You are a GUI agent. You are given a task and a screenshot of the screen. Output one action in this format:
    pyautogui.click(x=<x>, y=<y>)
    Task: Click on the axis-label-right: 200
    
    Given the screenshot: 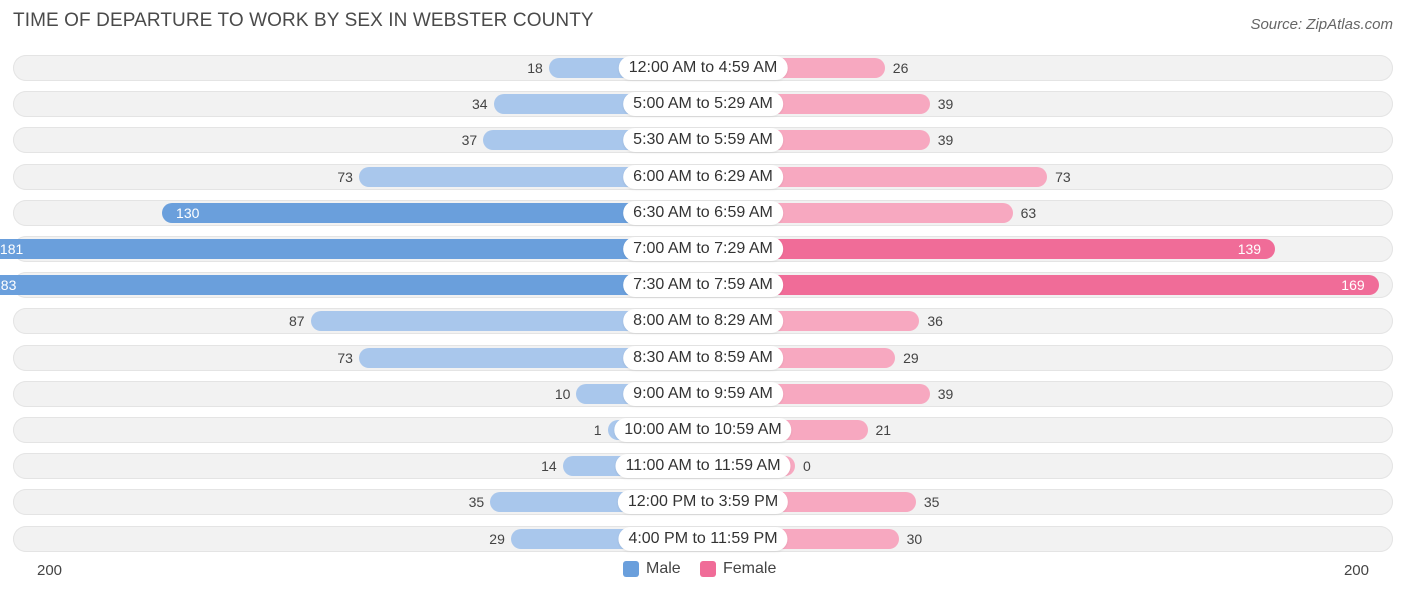 What is the action you would take?
    pyautogui.click(x=1356, y=570)
    